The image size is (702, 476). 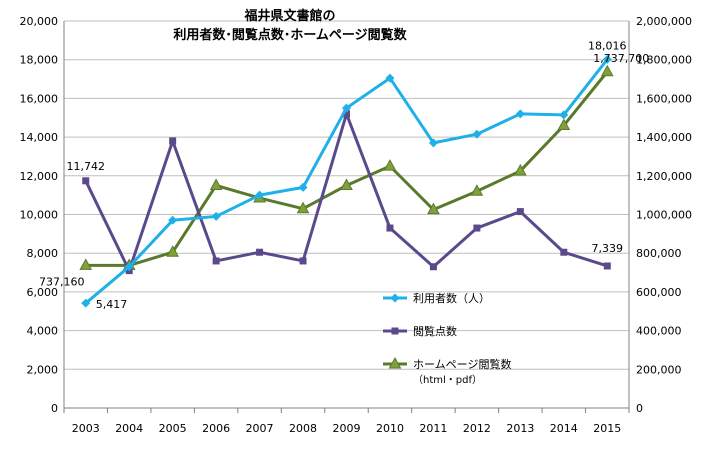 What do you see at coordinates (435, 331) in the screenshot?
I see `legend-label: 閲覧点数` at bounding box center [435, 331].